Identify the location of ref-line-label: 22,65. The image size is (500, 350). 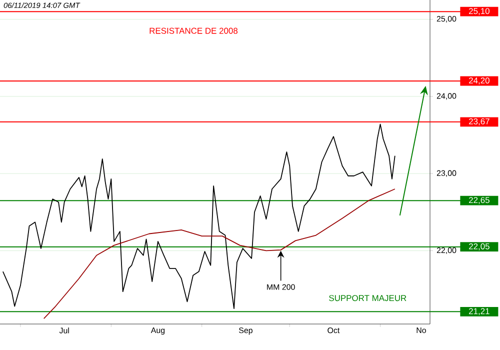
(479, 200).